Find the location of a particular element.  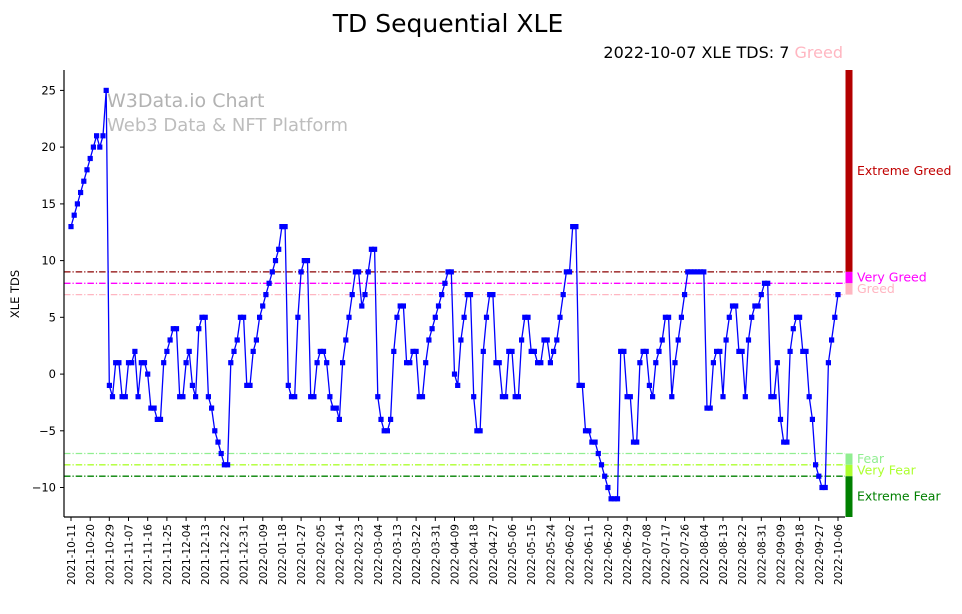

svg-text: 2022-05-15 is located at coordinates (532, 554).